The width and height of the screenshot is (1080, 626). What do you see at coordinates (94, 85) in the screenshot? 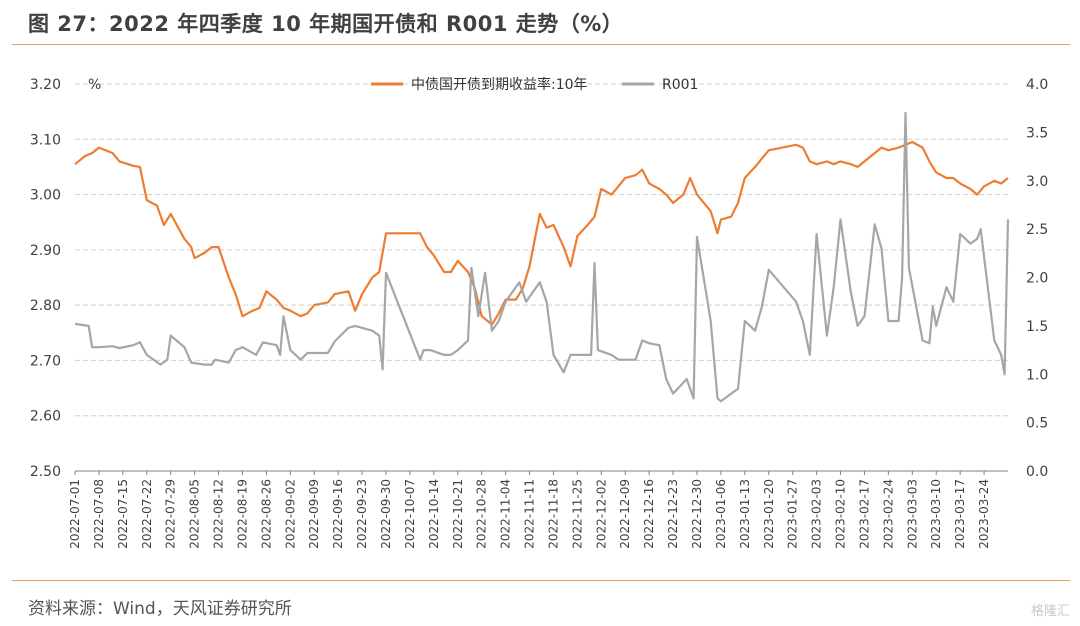
I see `y-left-unit: %` at bounding box center [94, 85].